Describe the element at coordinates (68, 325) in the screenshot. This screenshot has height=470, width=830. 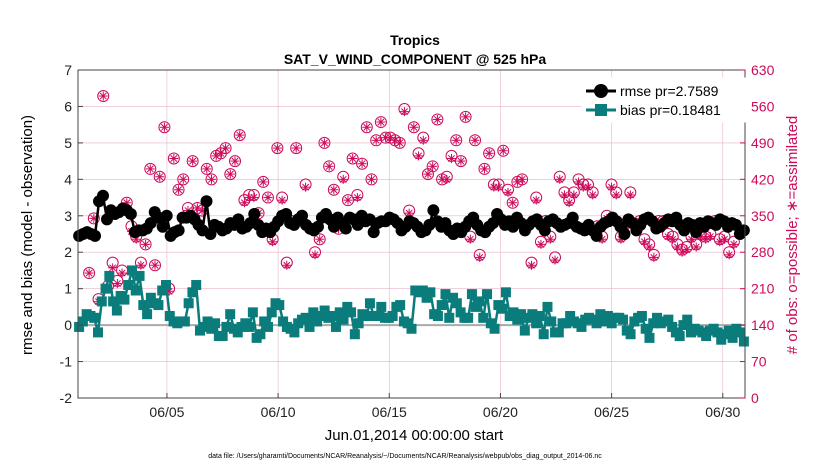
I see `y-tick-label: 0` at that location.